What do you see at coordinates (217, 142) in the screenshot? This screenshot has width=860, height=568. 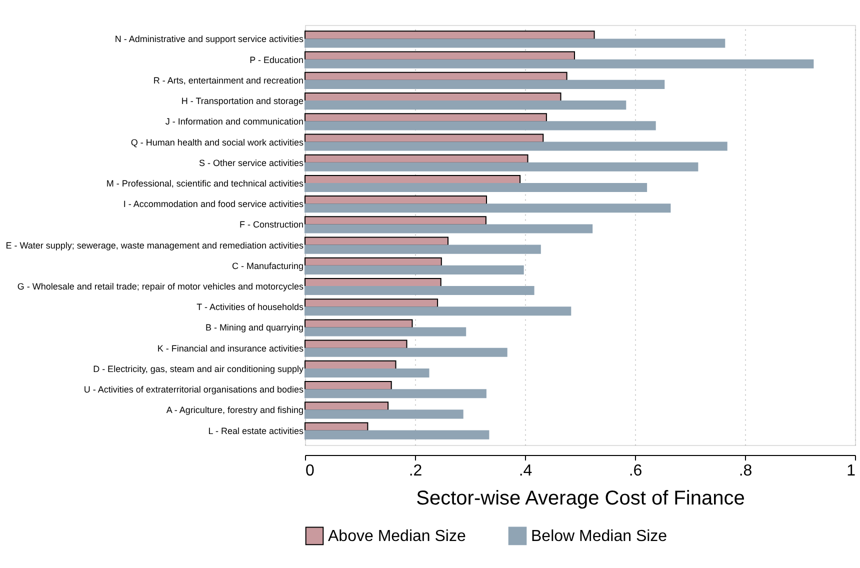 I see `y-tick-label: Q - Human health and social work activities` at bounding box center [217, 142].